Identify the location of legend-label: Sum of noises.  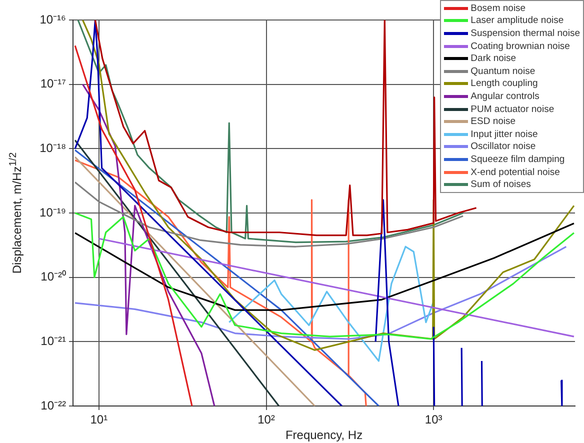
(500, 184).